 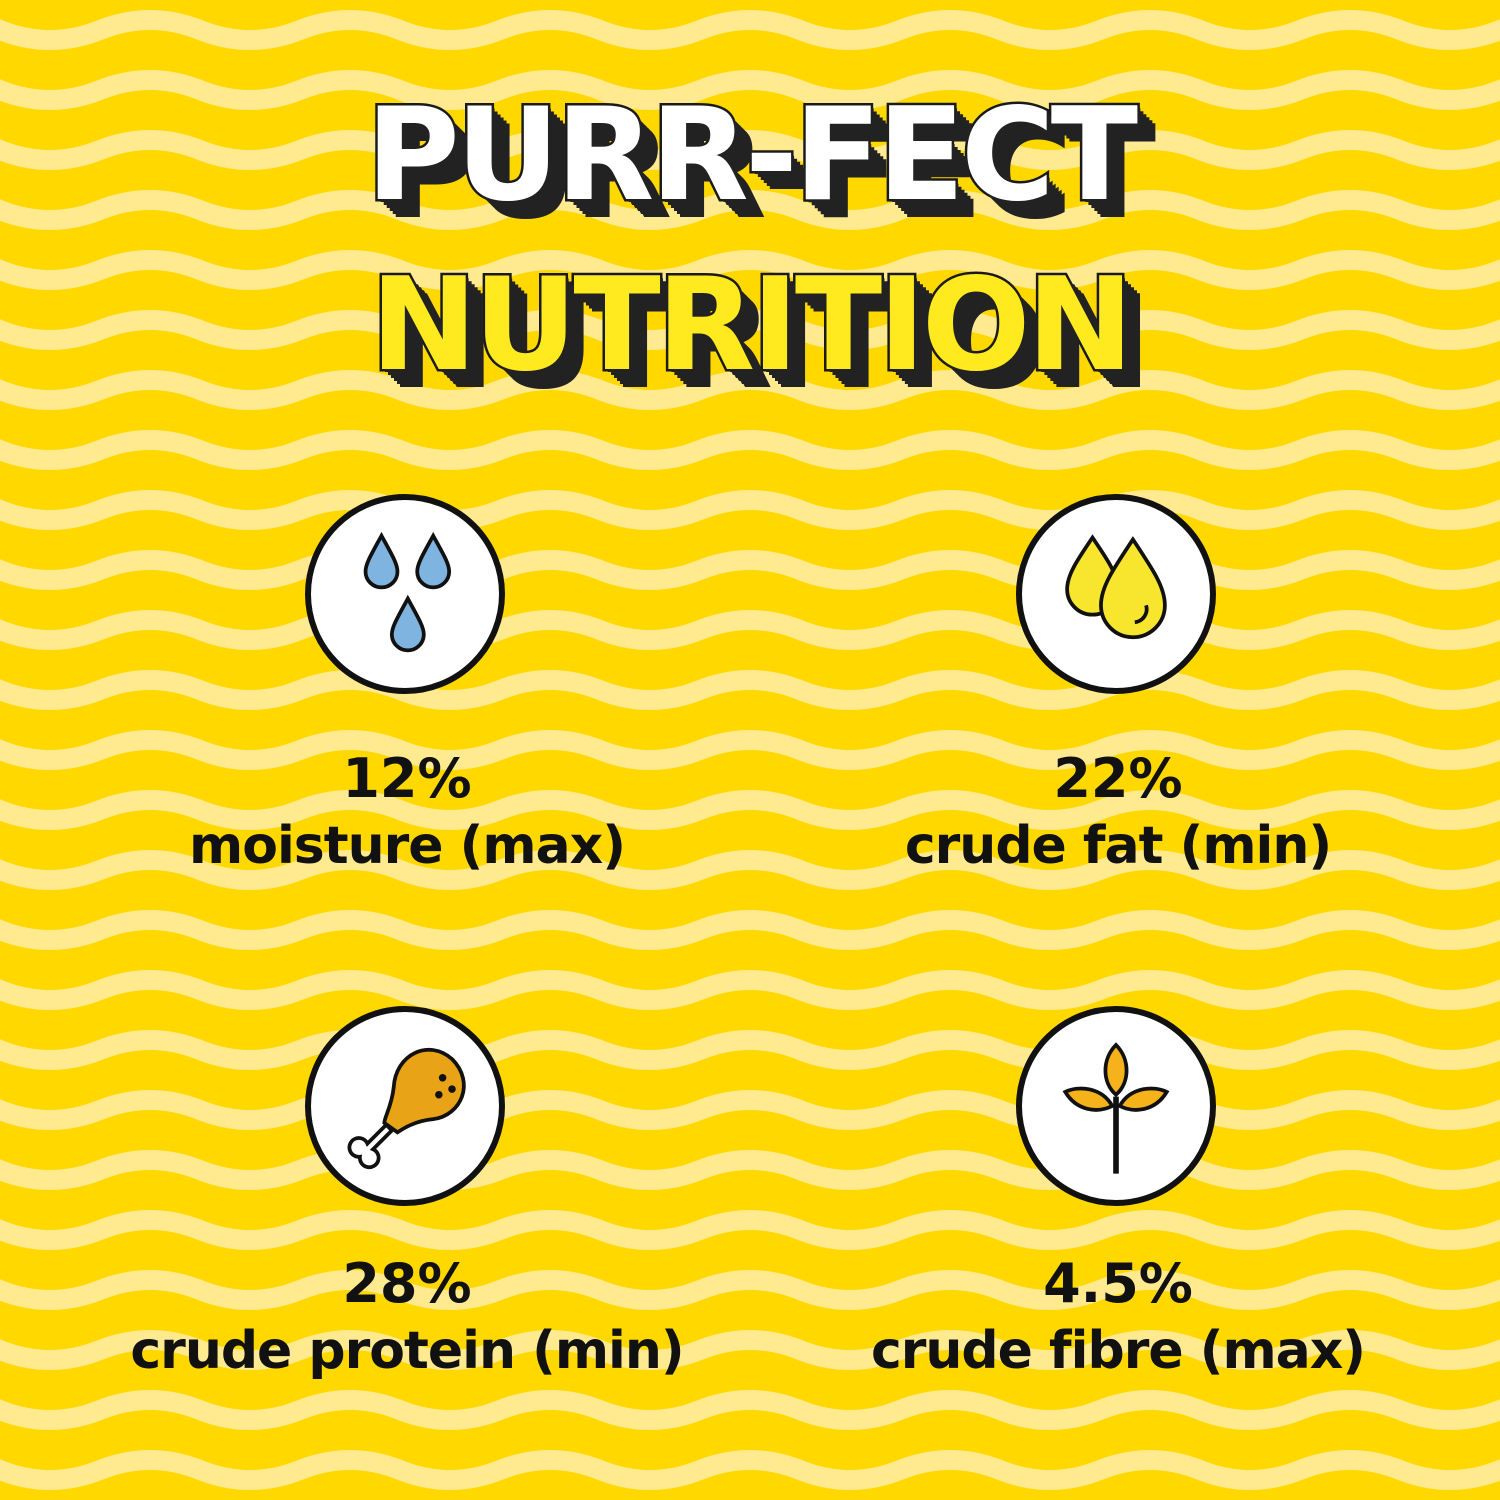 I want to click on moisture-label: moisture (max), so click(x=407, y=846).